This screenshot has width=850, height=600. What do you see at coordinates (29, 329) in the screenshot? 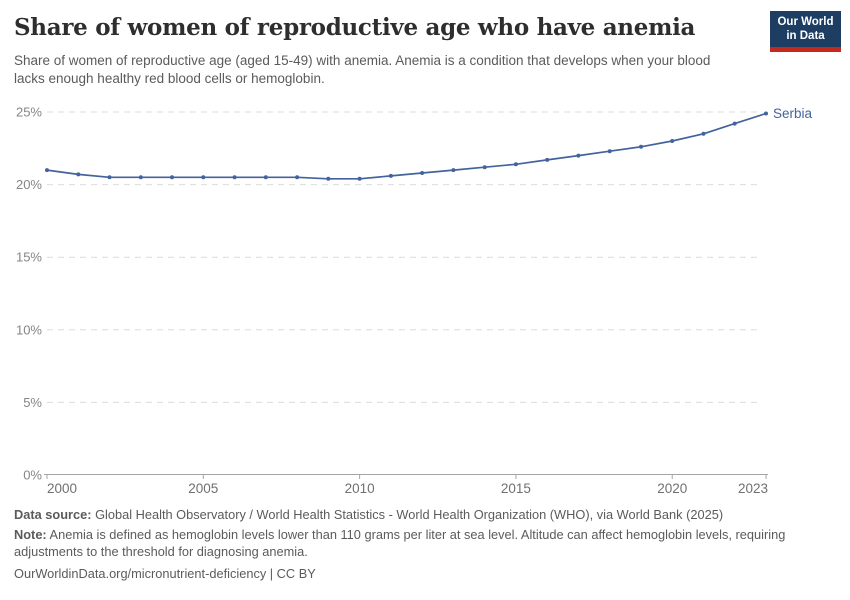
I see `y-tick-label: 10%` at bounding box center [29, 329].